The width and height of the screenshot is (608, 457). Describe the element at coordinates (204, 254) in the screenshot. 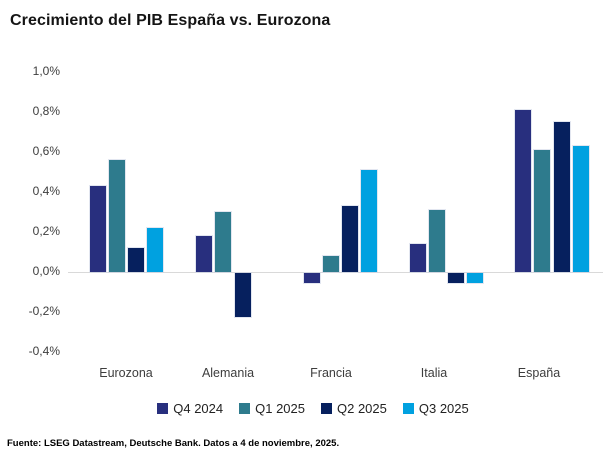

I see `bar-q4-2024-alemania` at that location.